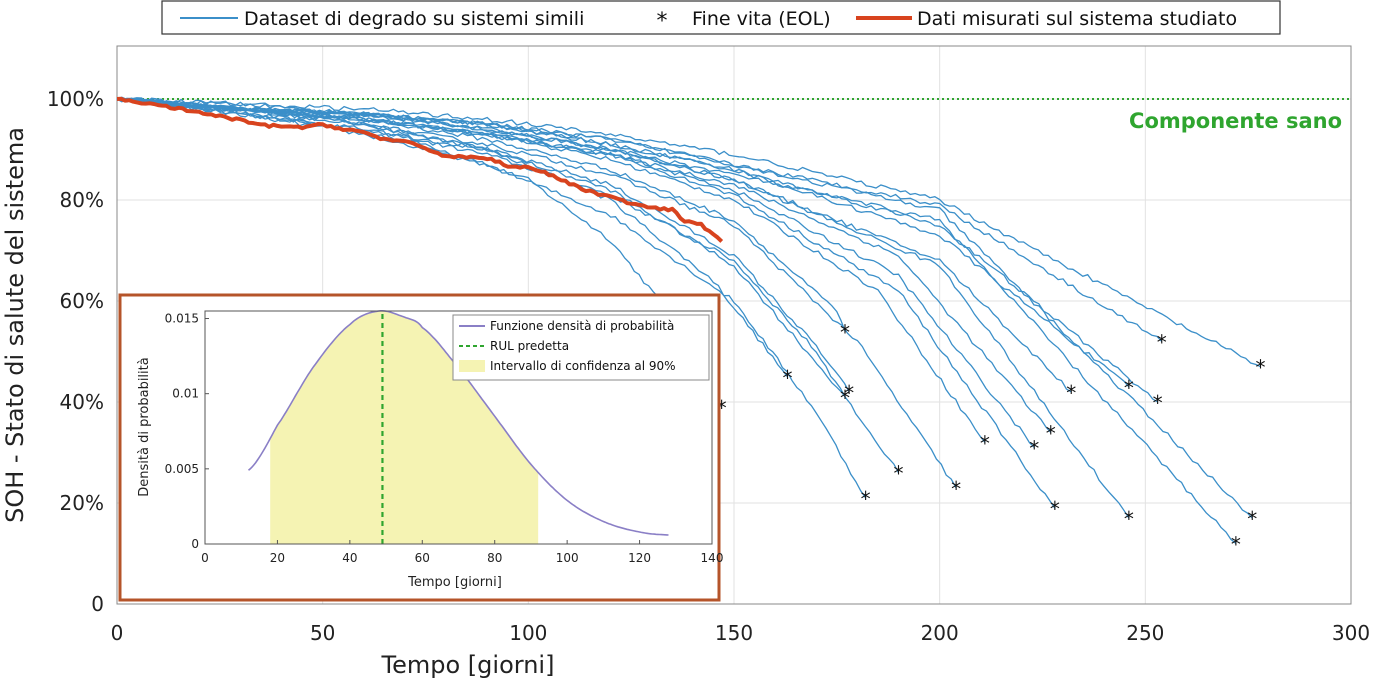  What do you see at coordinates (182, 469) in the screenshot?
I see `inset-y-tick-label: 0.005` at bounding box center [182, 469].